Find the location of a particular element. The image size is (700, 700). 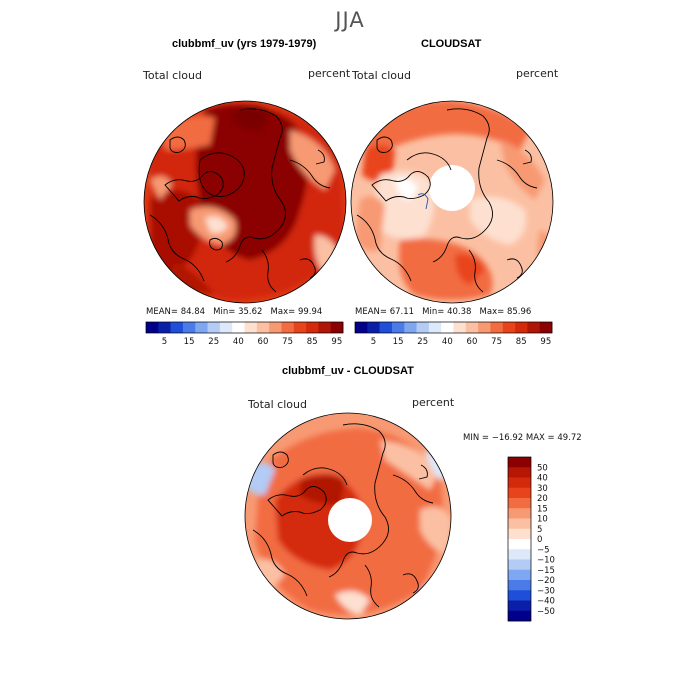

panel-3-map is located at coordinates (348, 516).